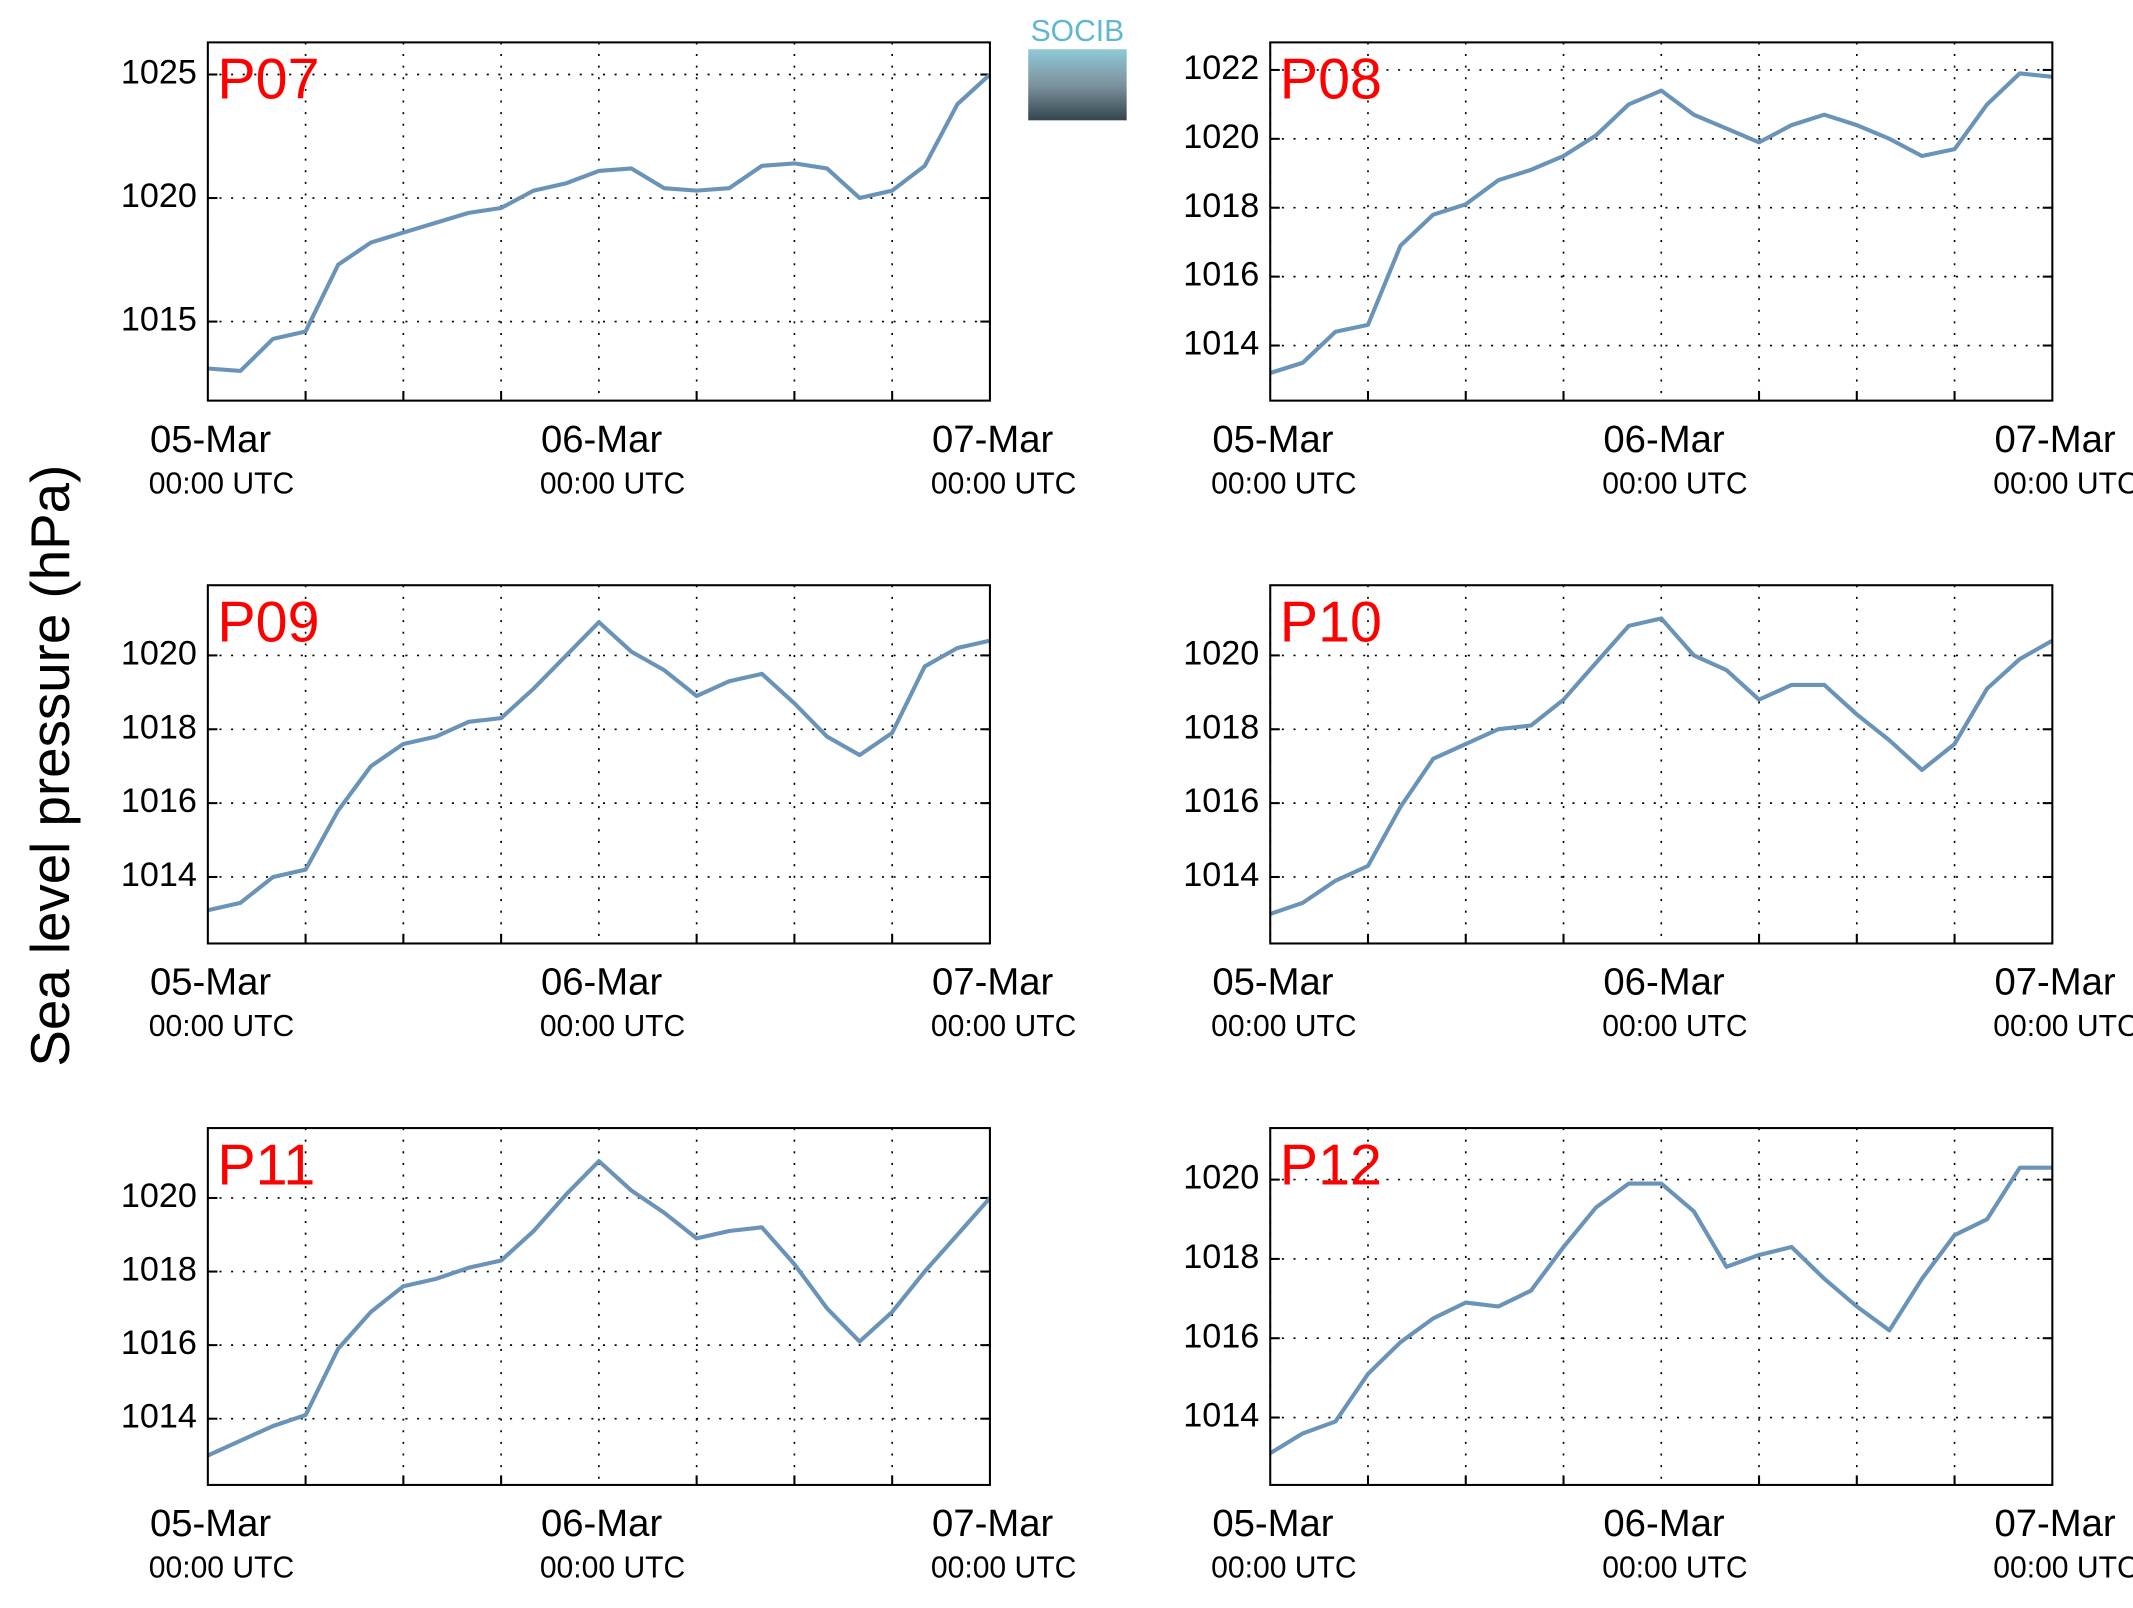 The image size is (2133, 1608). I want to click on y-tick-label: 1015, so click(159, 320).